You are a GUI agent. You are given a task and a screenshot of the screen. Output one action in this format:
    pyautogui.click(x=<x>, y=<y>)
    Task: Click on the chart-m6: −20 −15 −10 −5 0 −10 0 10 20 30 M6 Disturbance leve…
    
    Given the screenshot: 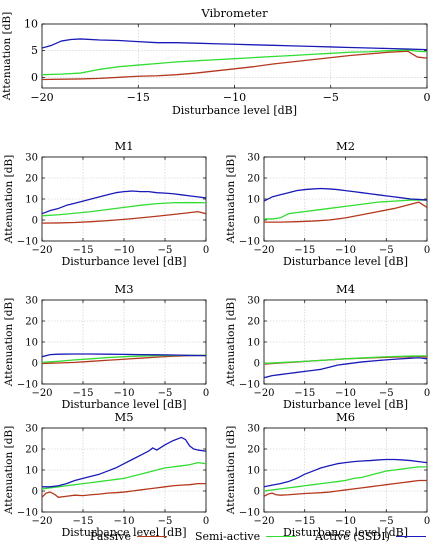 What is the action you would take?
    pyautogui.click(x=327, y=474)
    